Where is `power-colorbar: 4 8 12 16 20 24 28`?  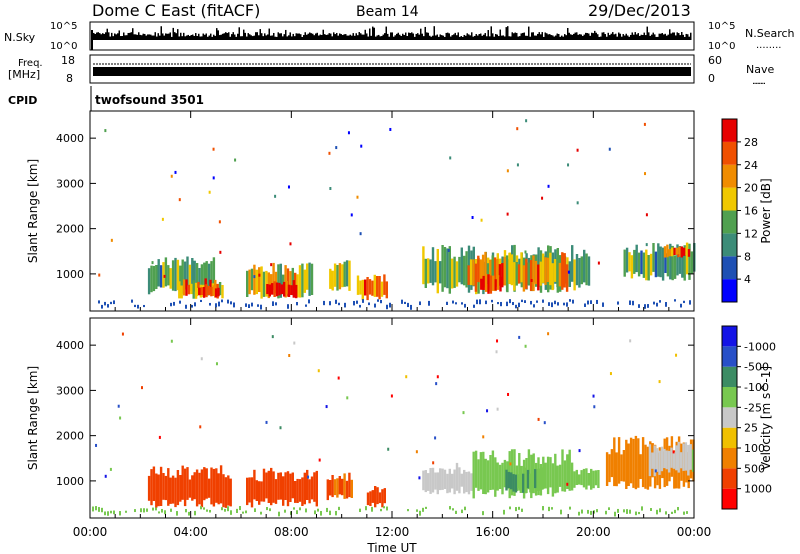
power-colorbar: 4 8 12 16 20 24 28 is located at coordinates (739, 210).